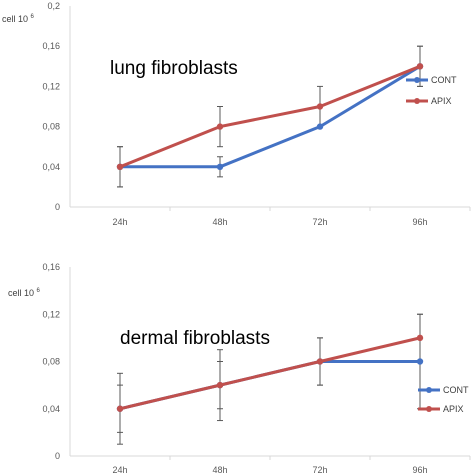 Image resolution: width=474 pixels, height=476 pixels. Describe the element at coordinates (195, 338) in the screenshot. I see `chart-title: dermal fibroblasts` at that location.